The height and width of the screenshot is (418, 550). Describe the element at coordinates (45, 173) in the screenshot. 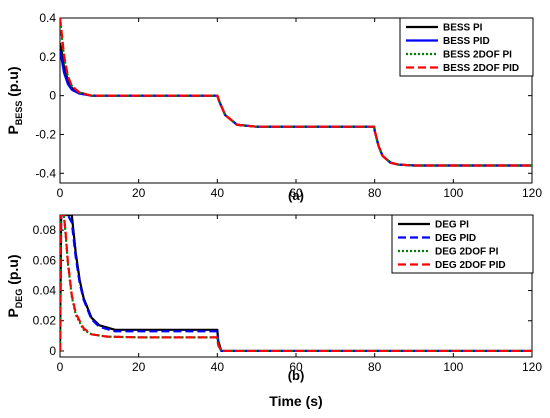

I see `y-tick-label: -0.4` at that location.